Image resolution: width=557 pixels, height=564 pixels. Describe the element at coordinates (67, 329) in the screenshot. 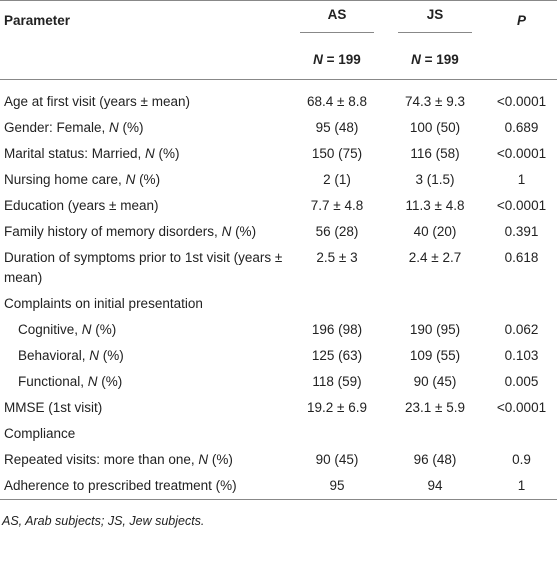

I see `row-label: Cognitive, N (%)` at that location.